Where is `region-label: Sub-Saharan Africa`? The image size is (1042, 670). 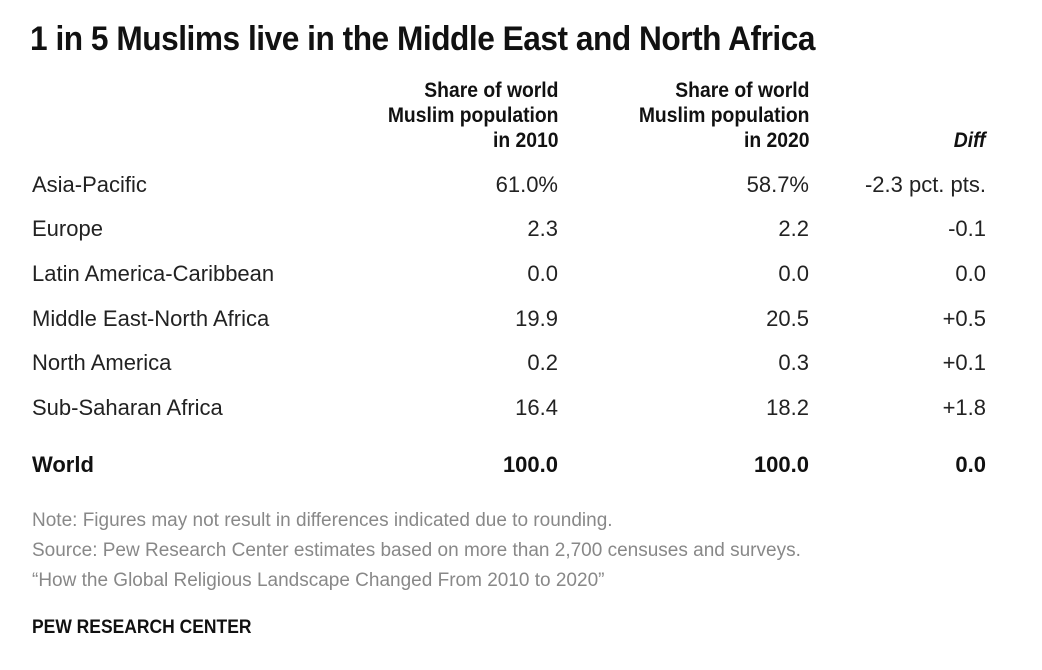
region-label: Sub-Saharan Africa is located at coordinates (127, 407).